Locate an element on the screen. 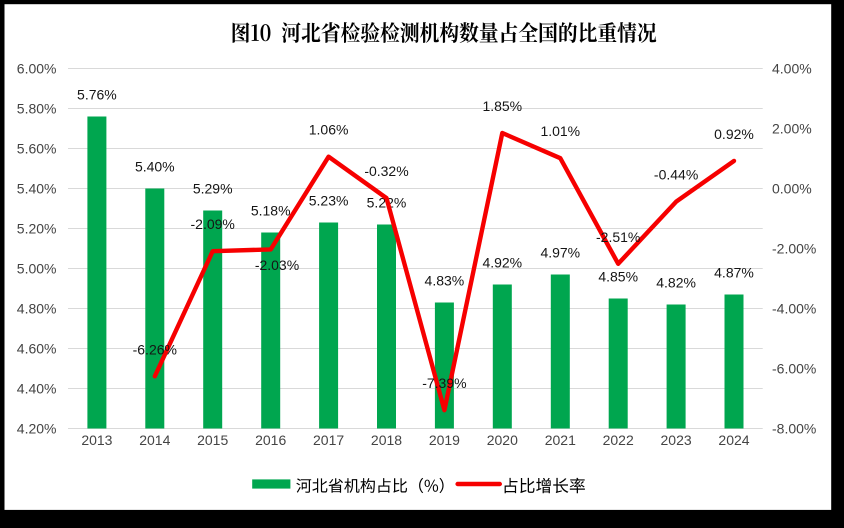  svg-text: 4.85% is located at coordinates (618, 277).